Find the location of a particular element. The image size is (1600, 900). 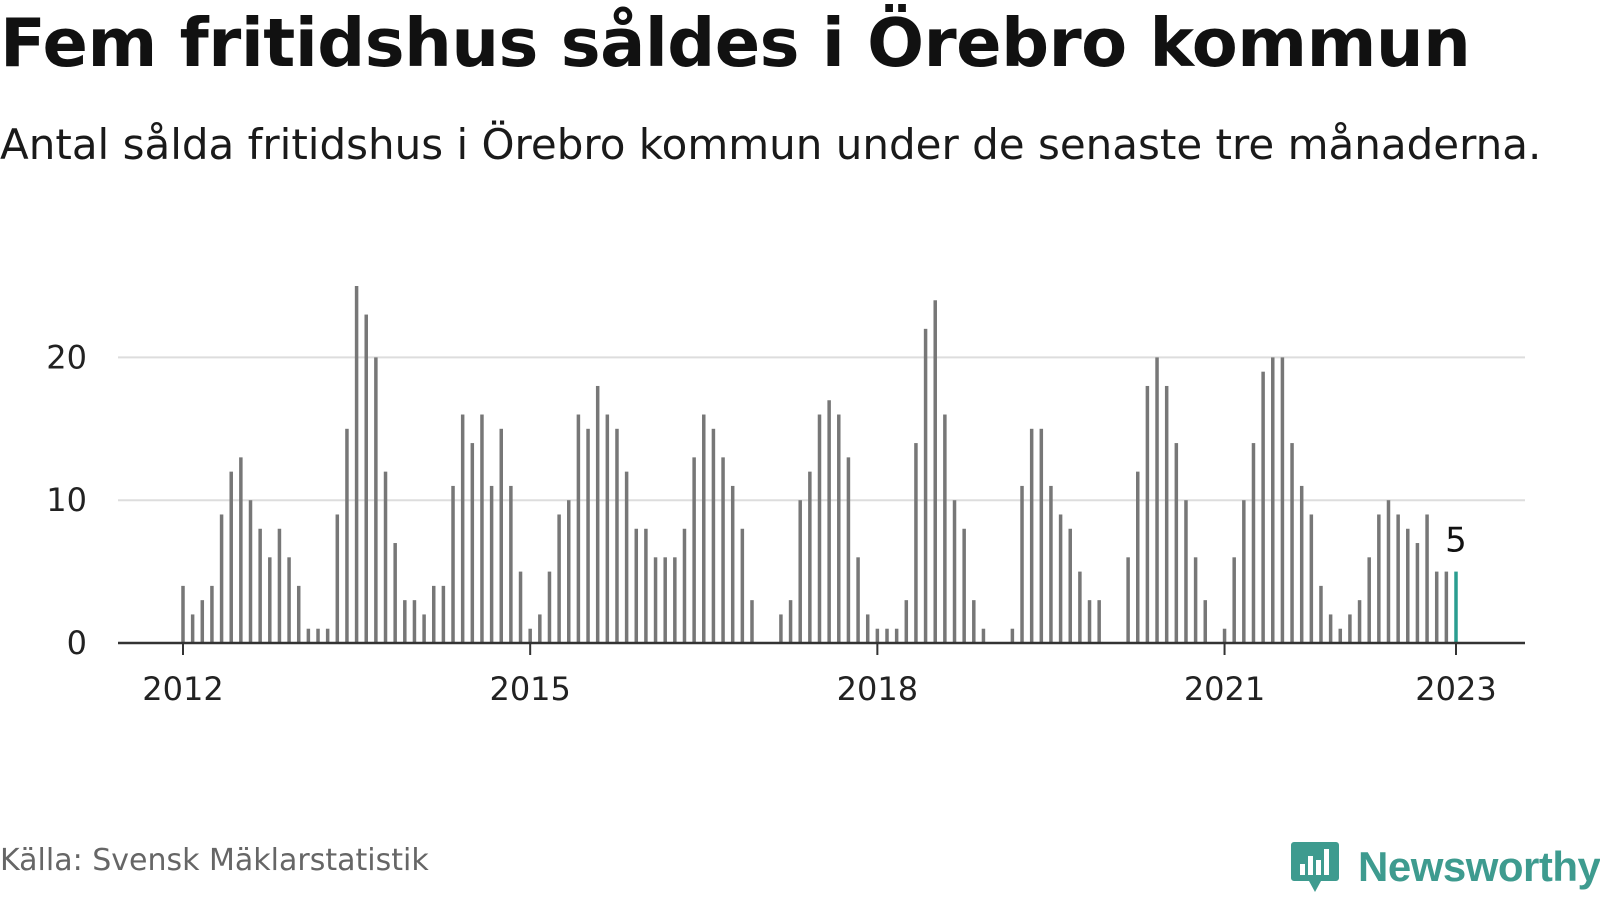

x-axis is located at coordinates (821, 648).